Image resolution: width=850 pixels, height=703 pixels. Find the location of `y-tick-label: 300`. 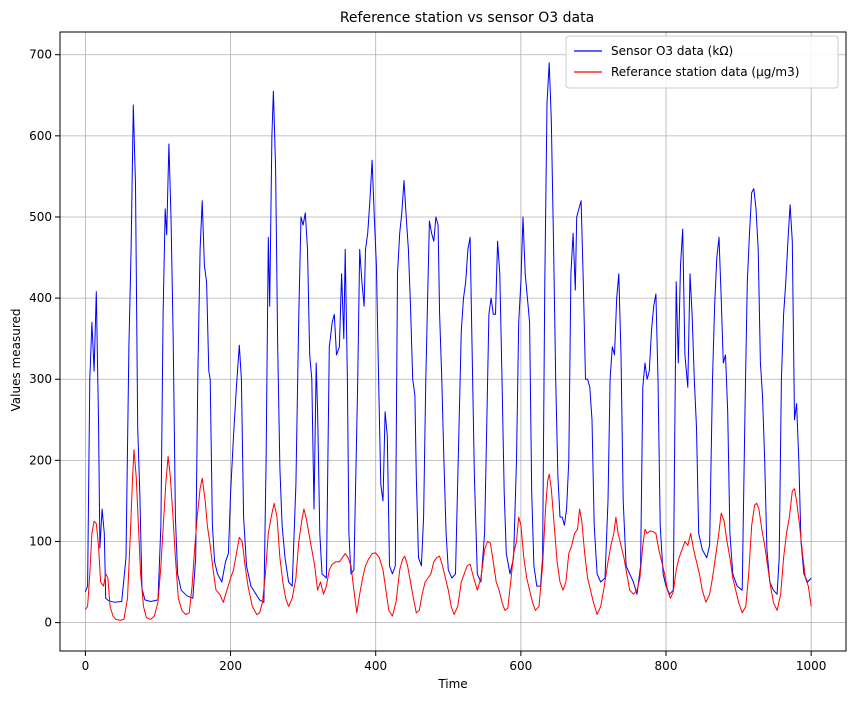

y-tick-label: 300 is located at coordinates (40, 379).